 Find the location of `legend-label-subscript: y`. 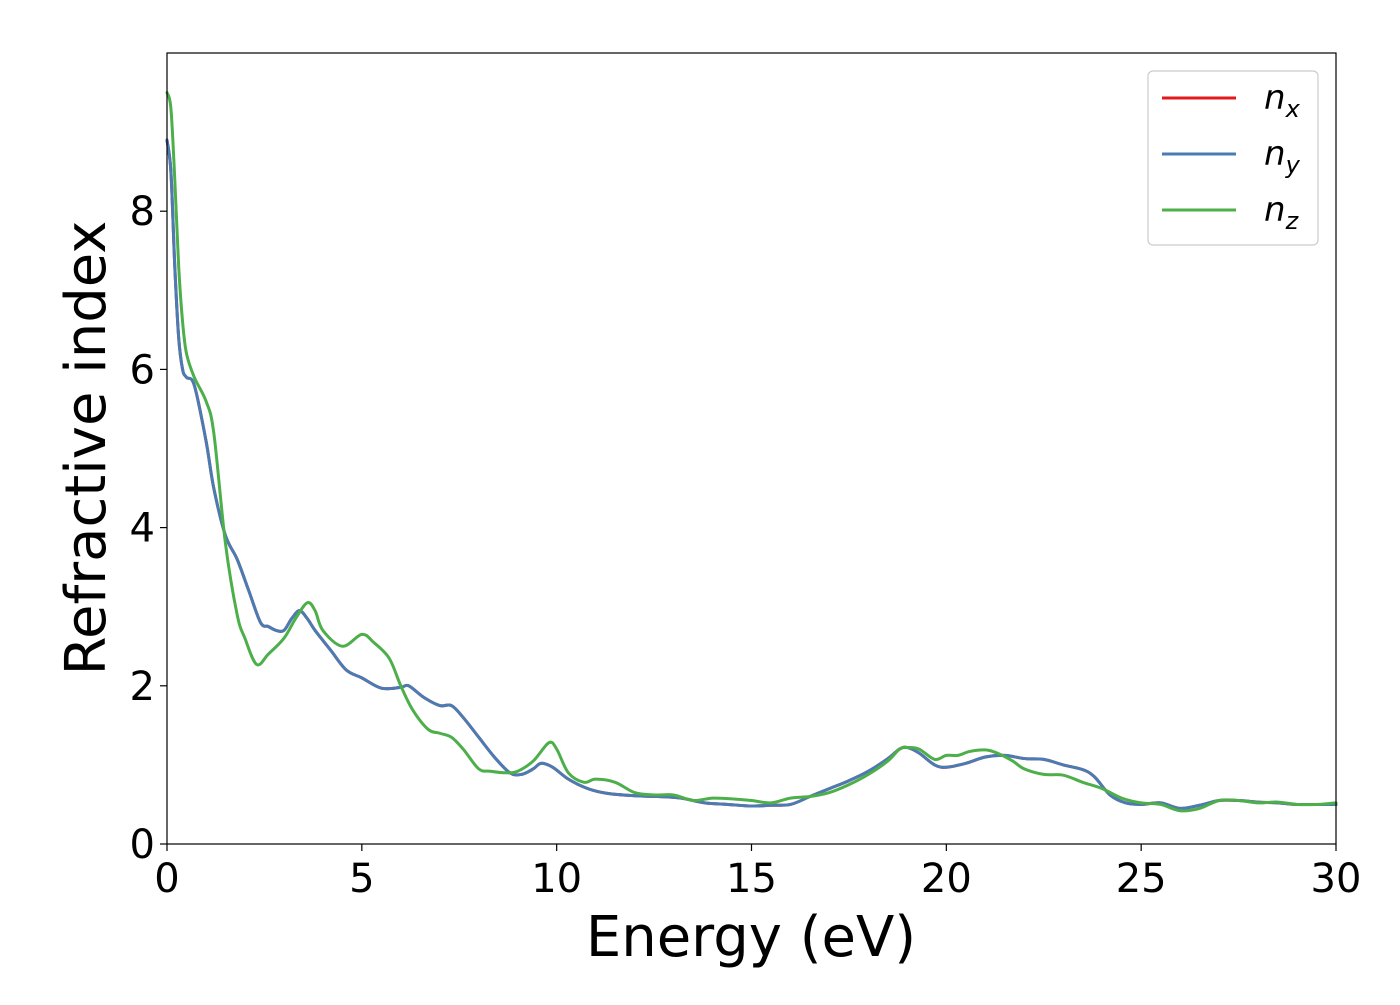

legend-label-subscript: y is located at coordinates (1293, 165).